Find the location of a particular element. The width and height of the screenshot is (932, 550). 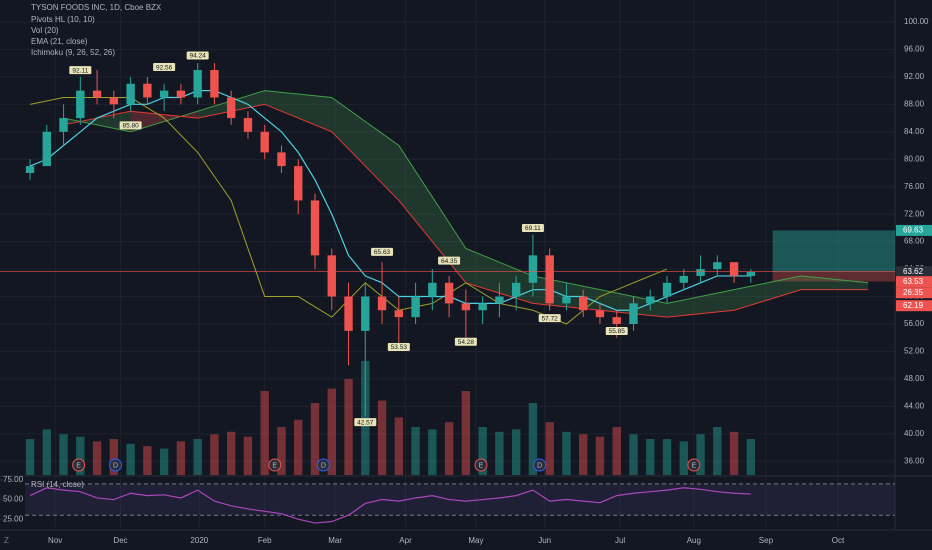

y-tick-label: 76.00 is located at coordinates (914, 186).